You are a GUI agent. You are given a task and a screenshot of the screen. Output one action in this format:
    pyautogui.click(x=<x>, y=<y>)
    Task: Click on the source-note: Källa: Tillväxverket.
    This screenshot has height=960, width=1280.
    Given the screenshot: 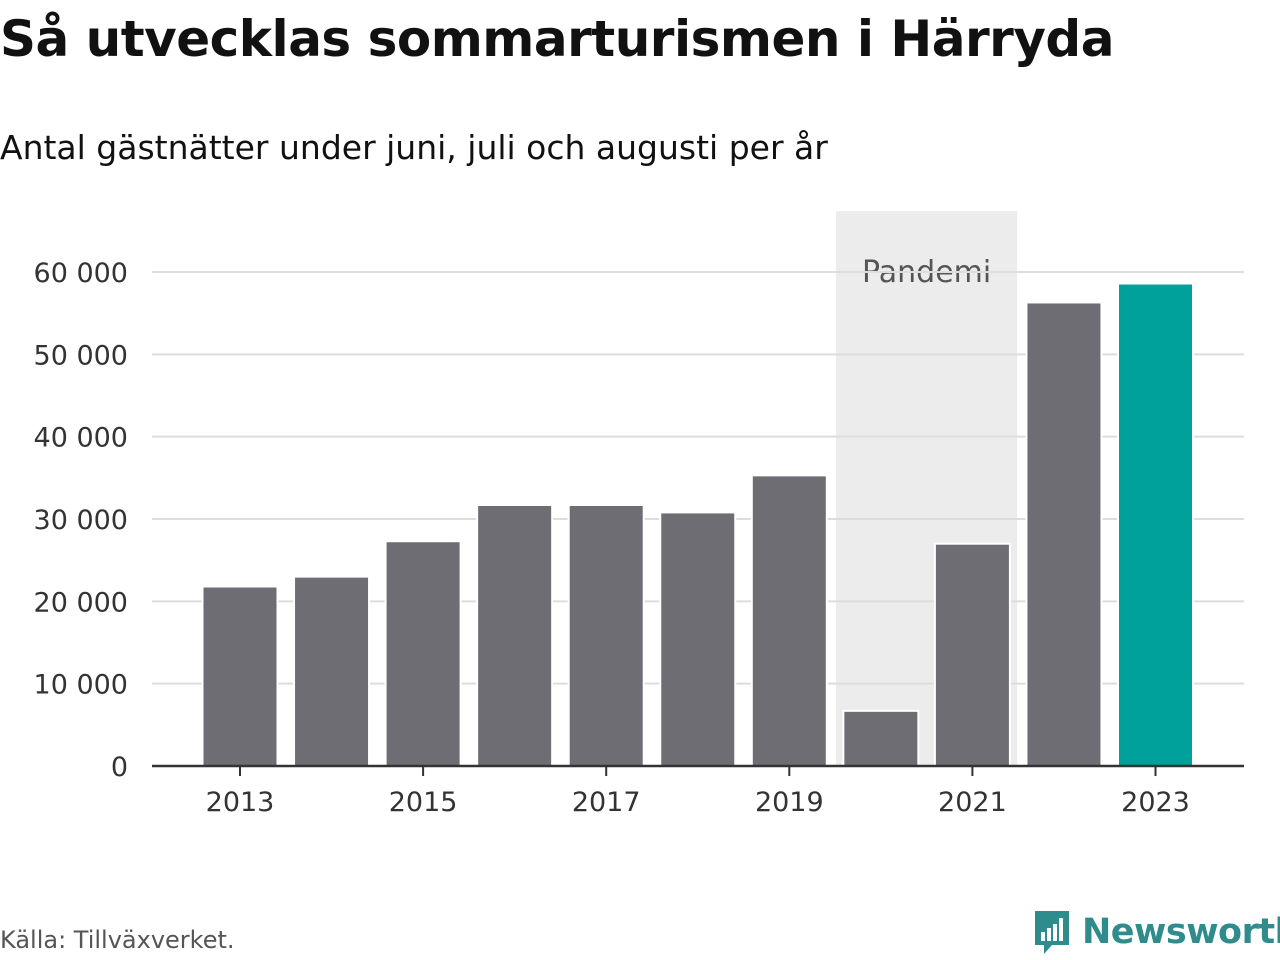 What is the action you would take?
    pyautogui.click(x=117, y=940)
    